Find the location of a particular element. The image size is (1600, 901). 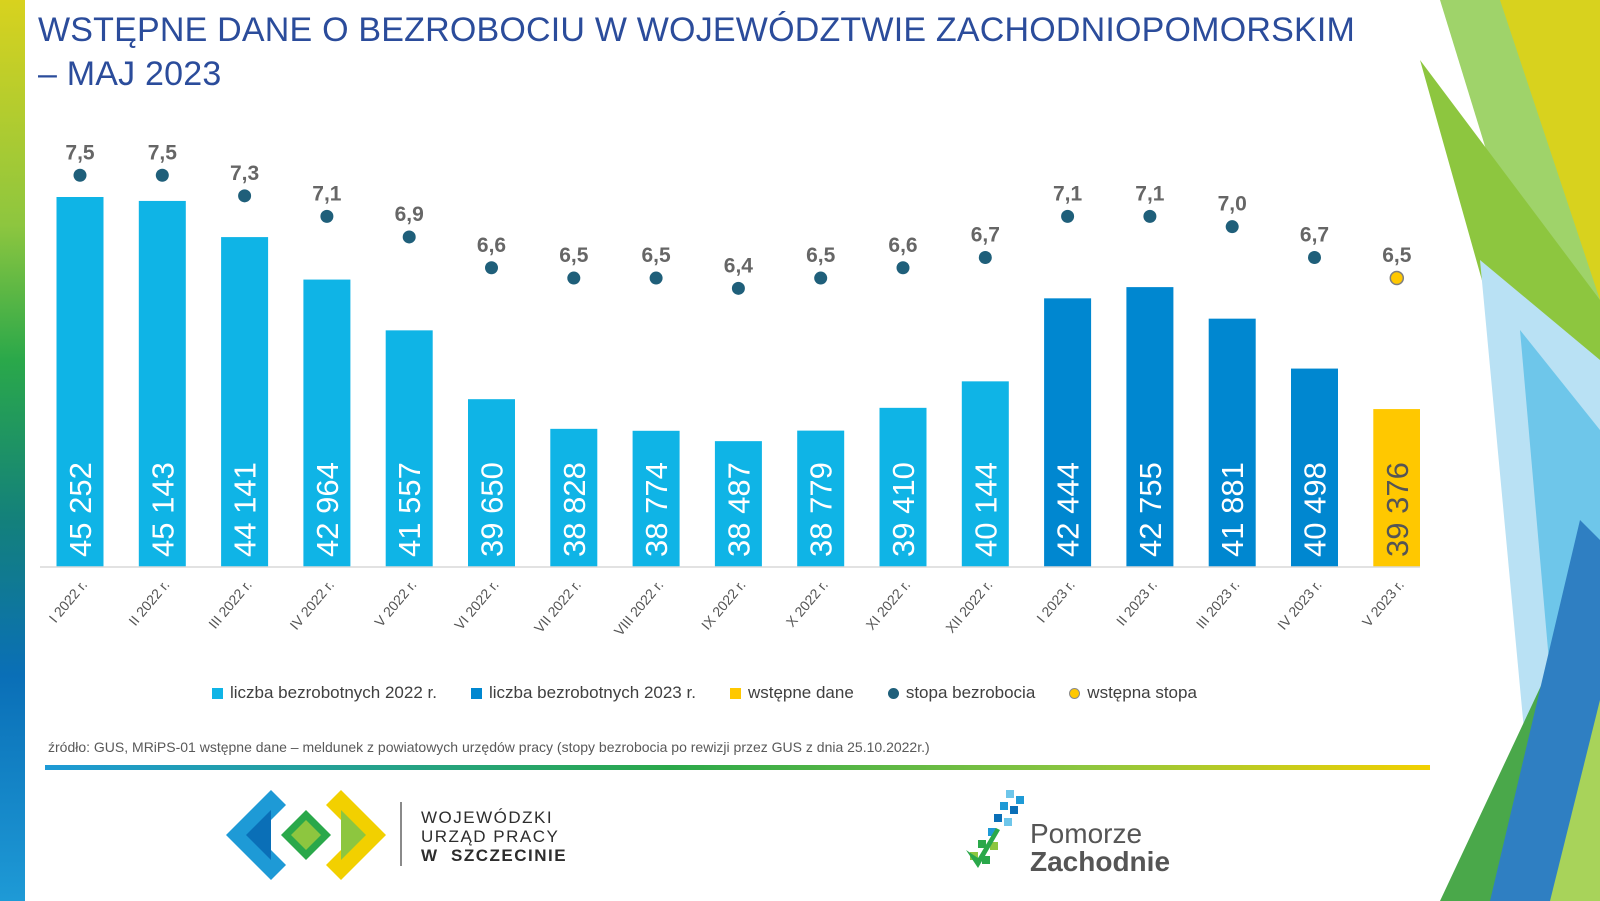

x-tick-label-9: IX 2022 r. is located at coordinates (723, 605).